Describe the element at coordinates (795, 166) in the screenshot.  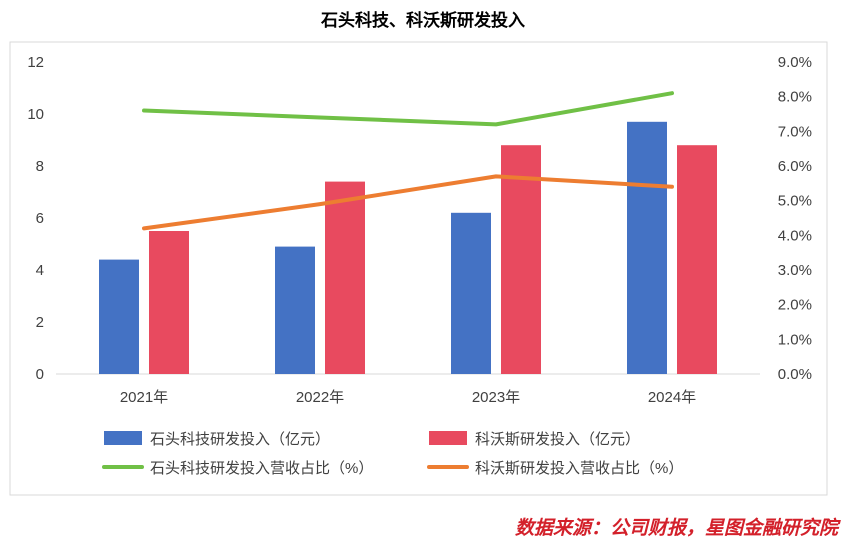
I see `y-right-tick-label: 6.0%` at that location.